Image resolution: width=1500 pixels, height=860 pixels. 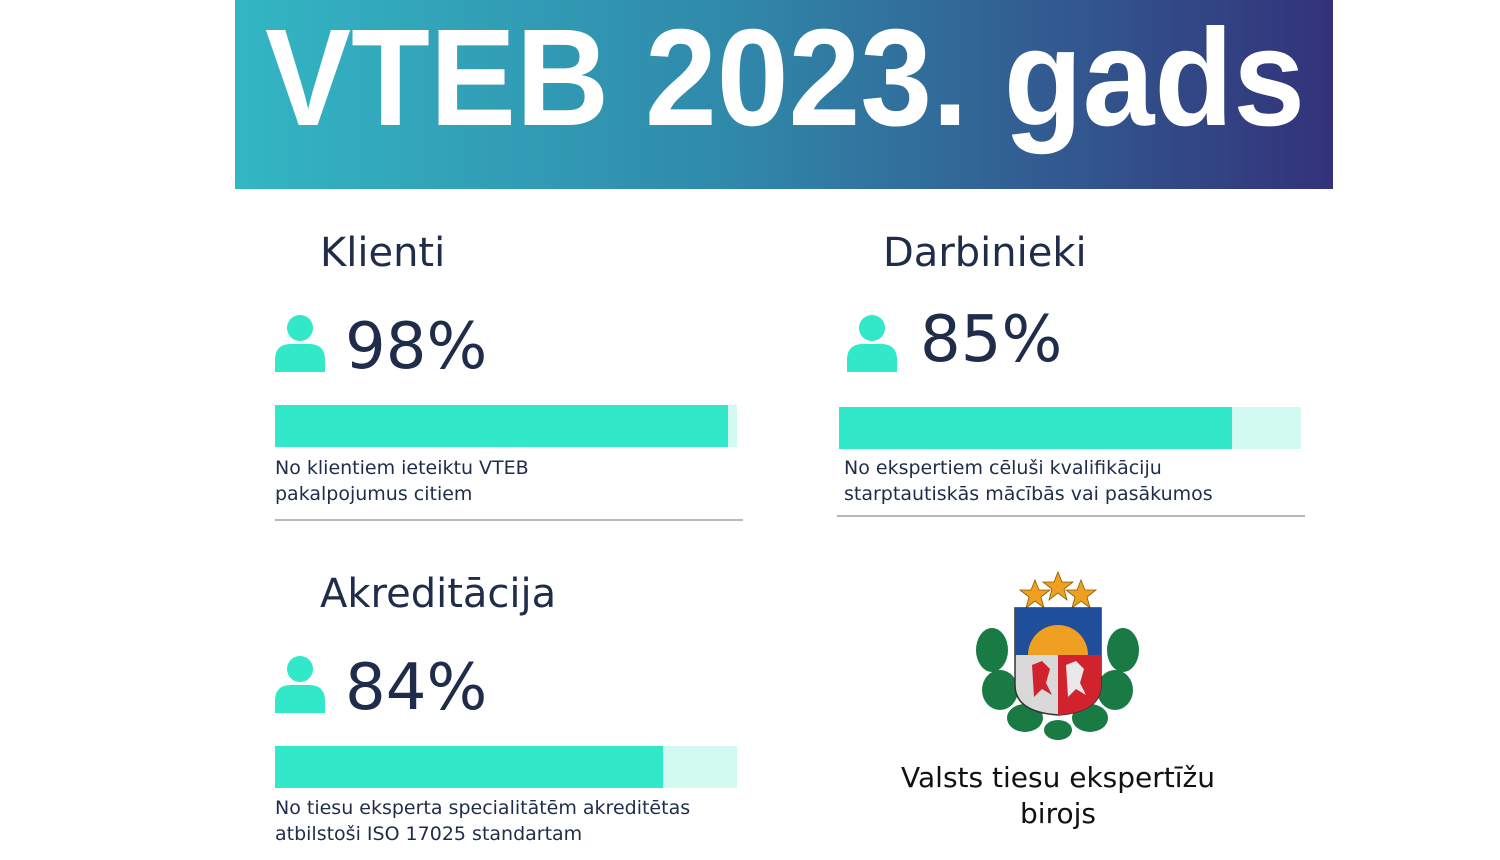 I want to click on progress-bar-darbinieki, so click(x=1070, y=428).